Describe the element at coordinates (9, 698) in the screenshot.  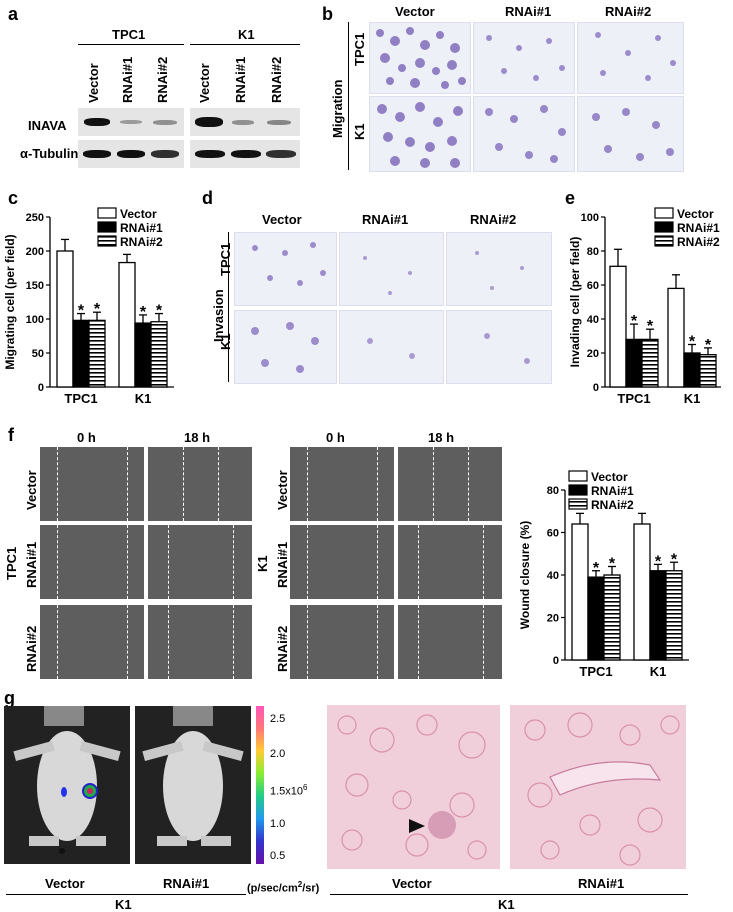
I see `panel-label-g: g` at that location.